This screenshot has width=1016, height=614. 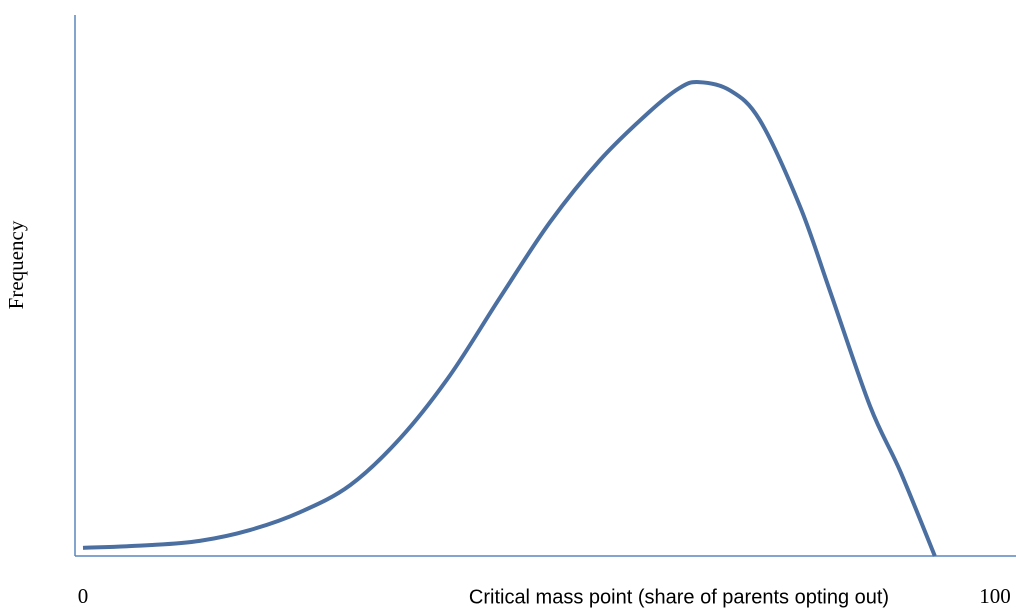 What do you see at coordinates (995, 596) in the screenshot?
I see `x-tick-label: 100` at bounding box center [995, 596].